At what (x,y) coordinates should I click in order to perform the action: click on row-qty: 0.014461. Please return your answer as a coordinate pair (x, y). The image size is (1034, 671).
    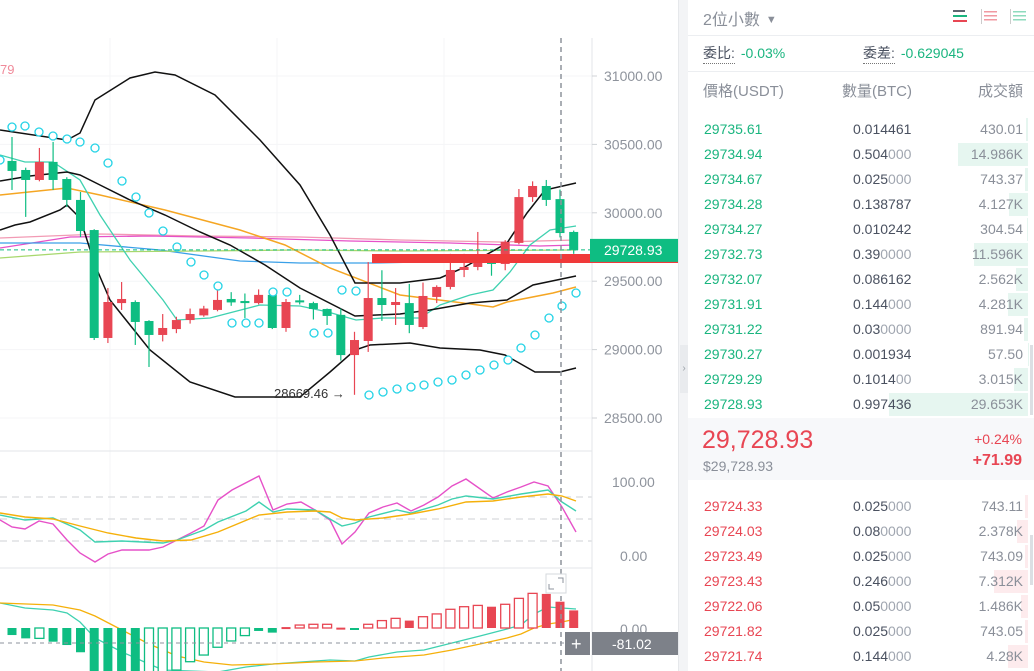
    Looking at the image, I should click on (882, 129).